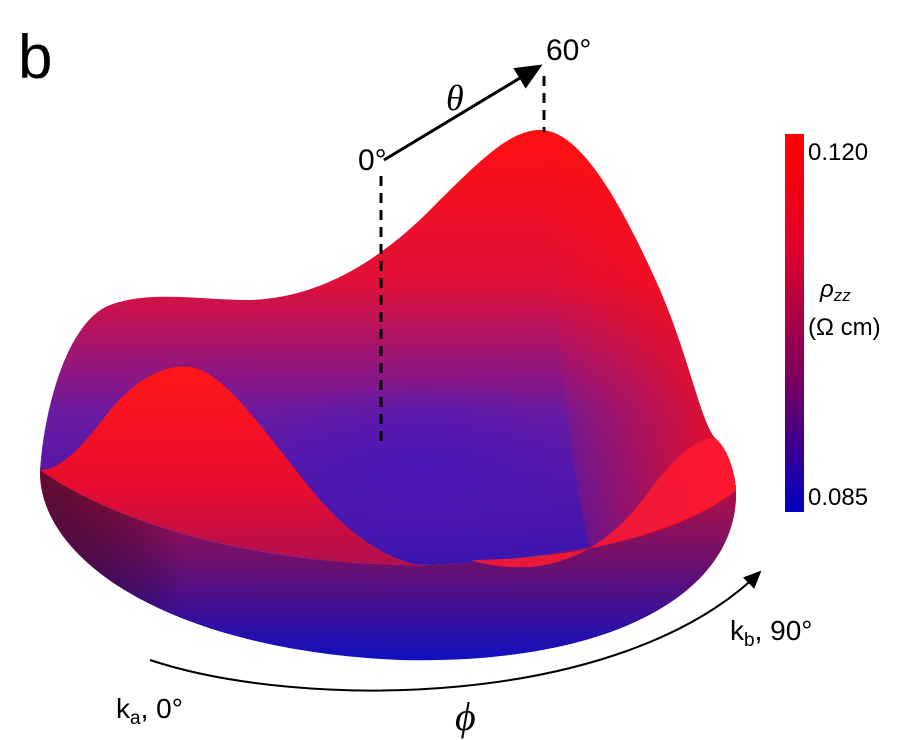 The height and width of the screenshot is (740, 914). Describe the element at coordinates (474, 238) in the screenshot. I see `theta-annotation: θ 0° 60°` at that location.